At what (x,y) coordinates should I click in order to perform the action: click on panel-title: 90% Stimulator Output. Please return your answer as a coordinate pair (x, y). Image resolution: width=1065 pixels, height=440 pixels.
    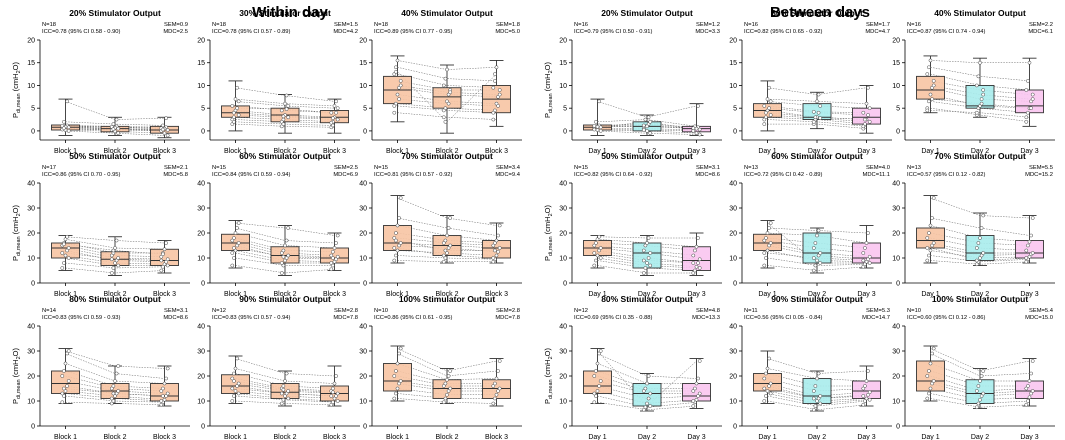
    Looking at the image, I should click on (285, 299).